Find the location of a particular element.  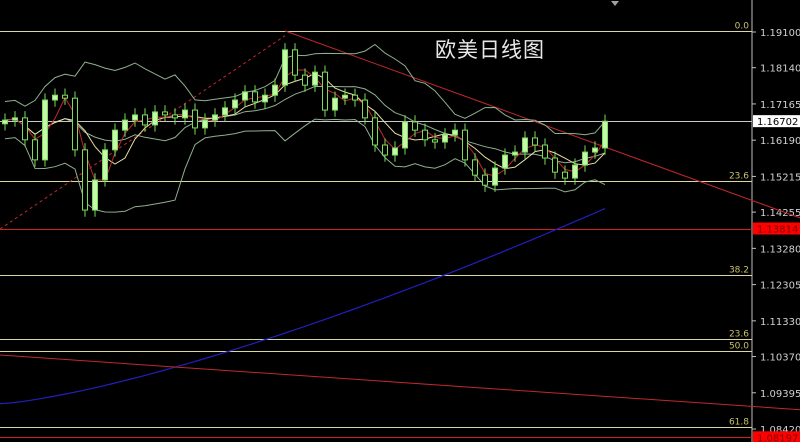

y-tick-label: 1.15215 is located at coordinates (780, 177).